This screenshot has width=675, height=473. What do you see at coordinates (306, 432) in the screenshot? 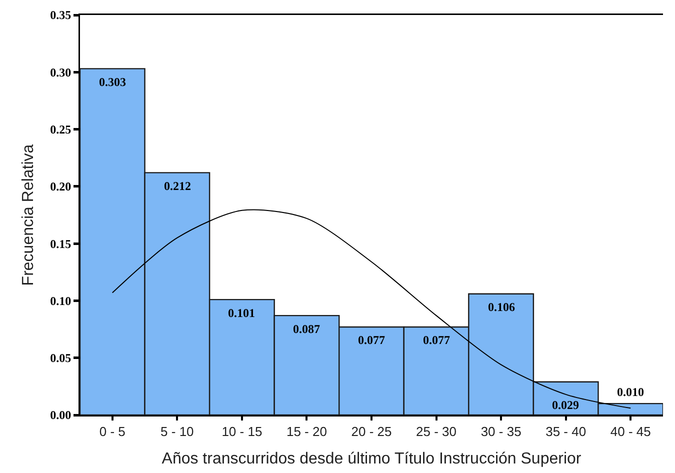
I see `x-tick-label: 15 - 20` at bounding box center [306, 432].